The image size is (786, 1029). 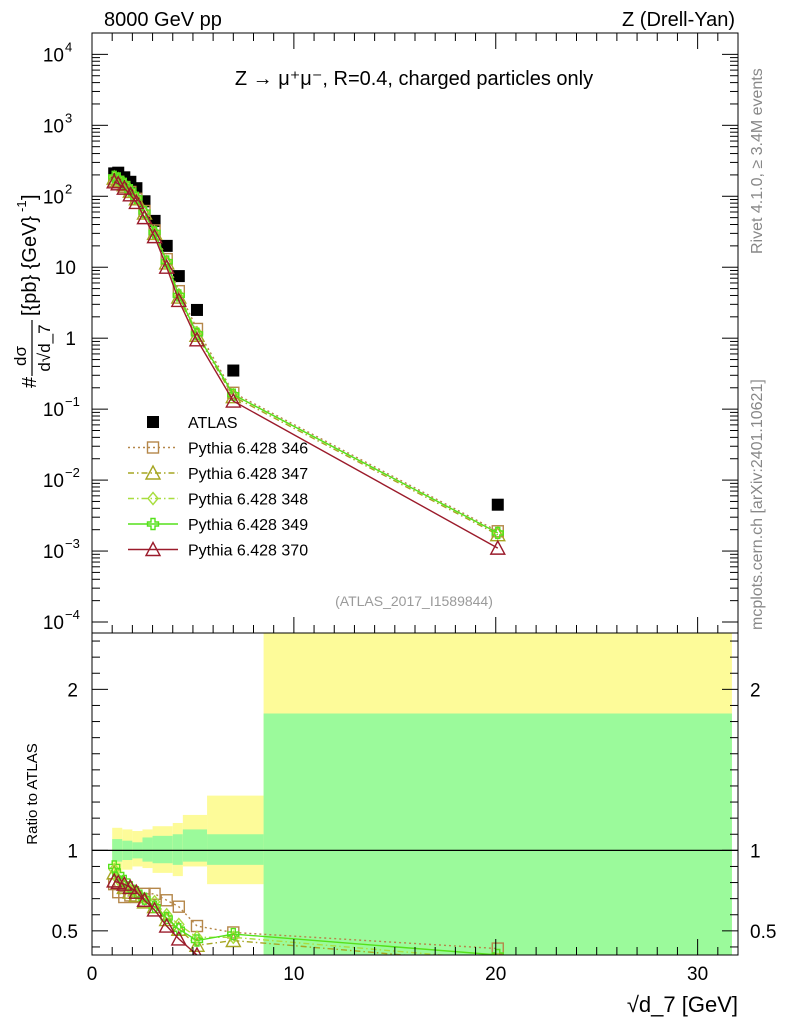 What do you see at coordinates (65, 932) in the screenshot?
I see `ratio-y-tick-label: 0.5` at bounding box center [65, 932].